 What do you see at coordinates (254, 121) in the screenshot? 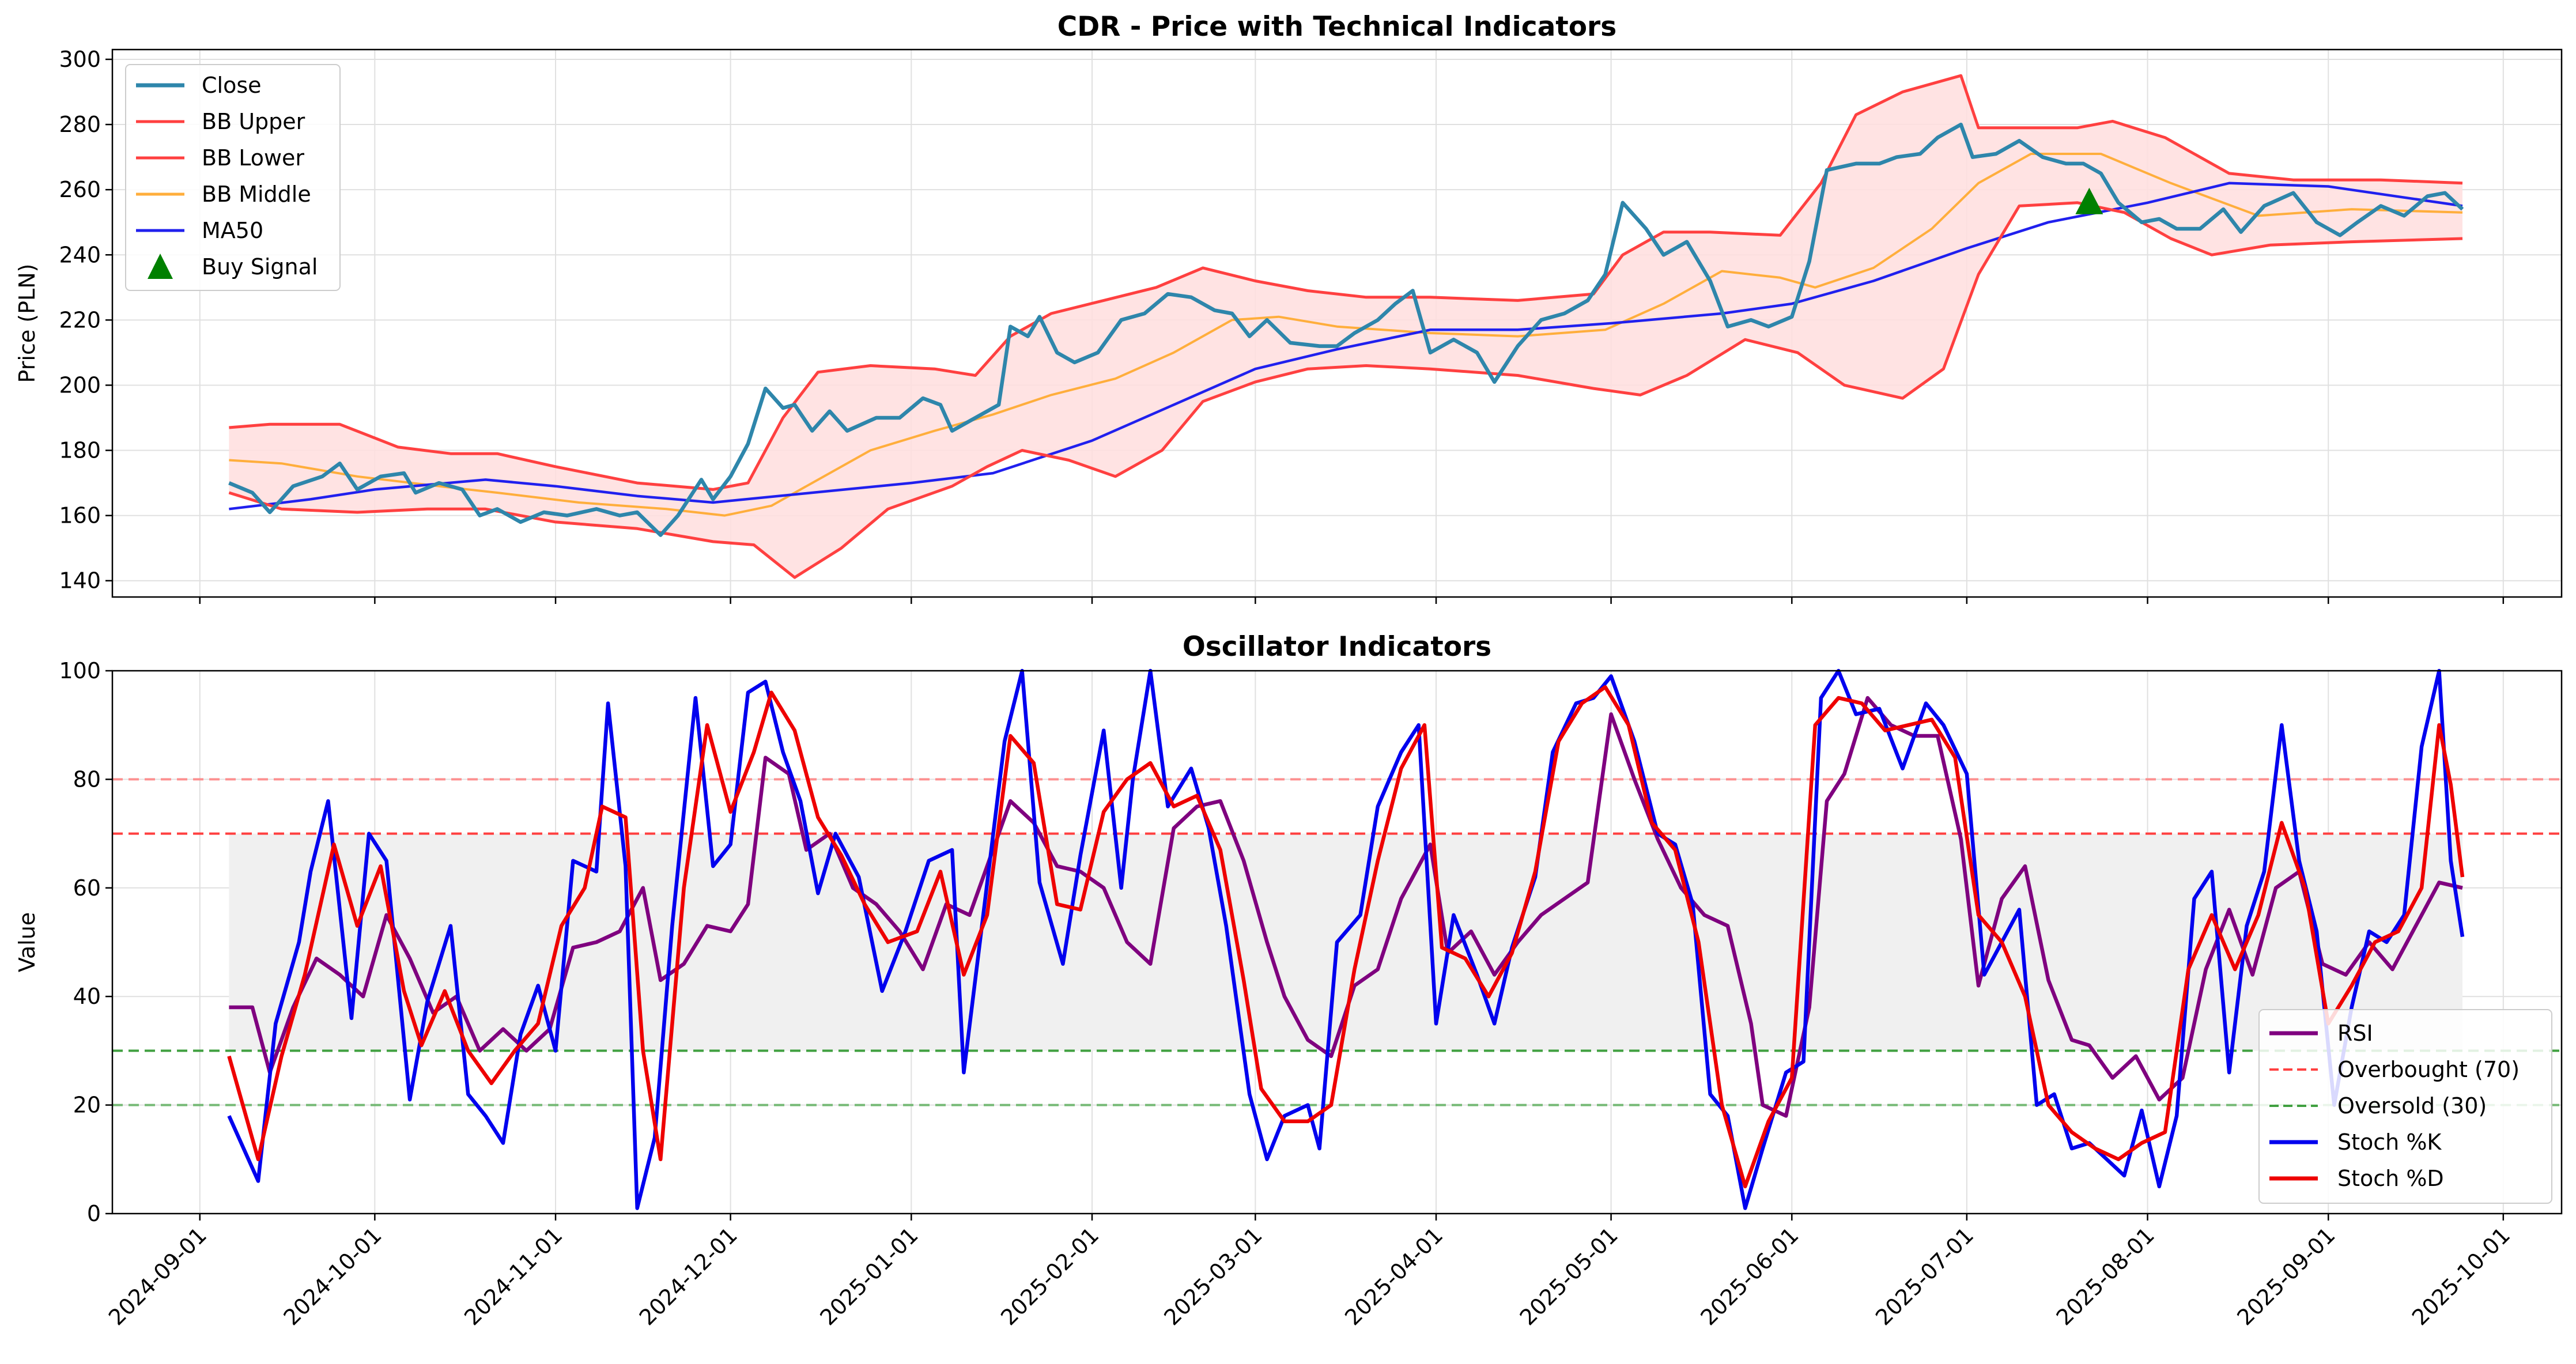
I see `legend-bb-upper-label: BB Upper` at bounding box center [254, 121].